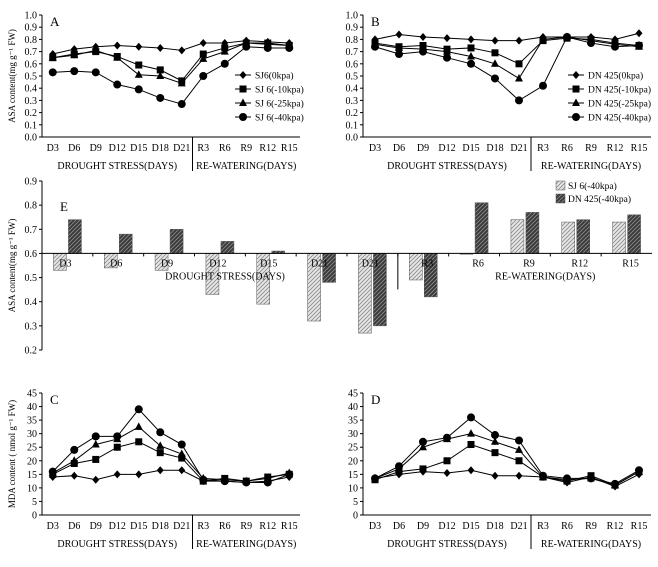 This screenshot has height=567, width=658. Describe the element at coordinates (116, 263) in the screenshot. I see `panel-e-xtick-label: D6` at that location.